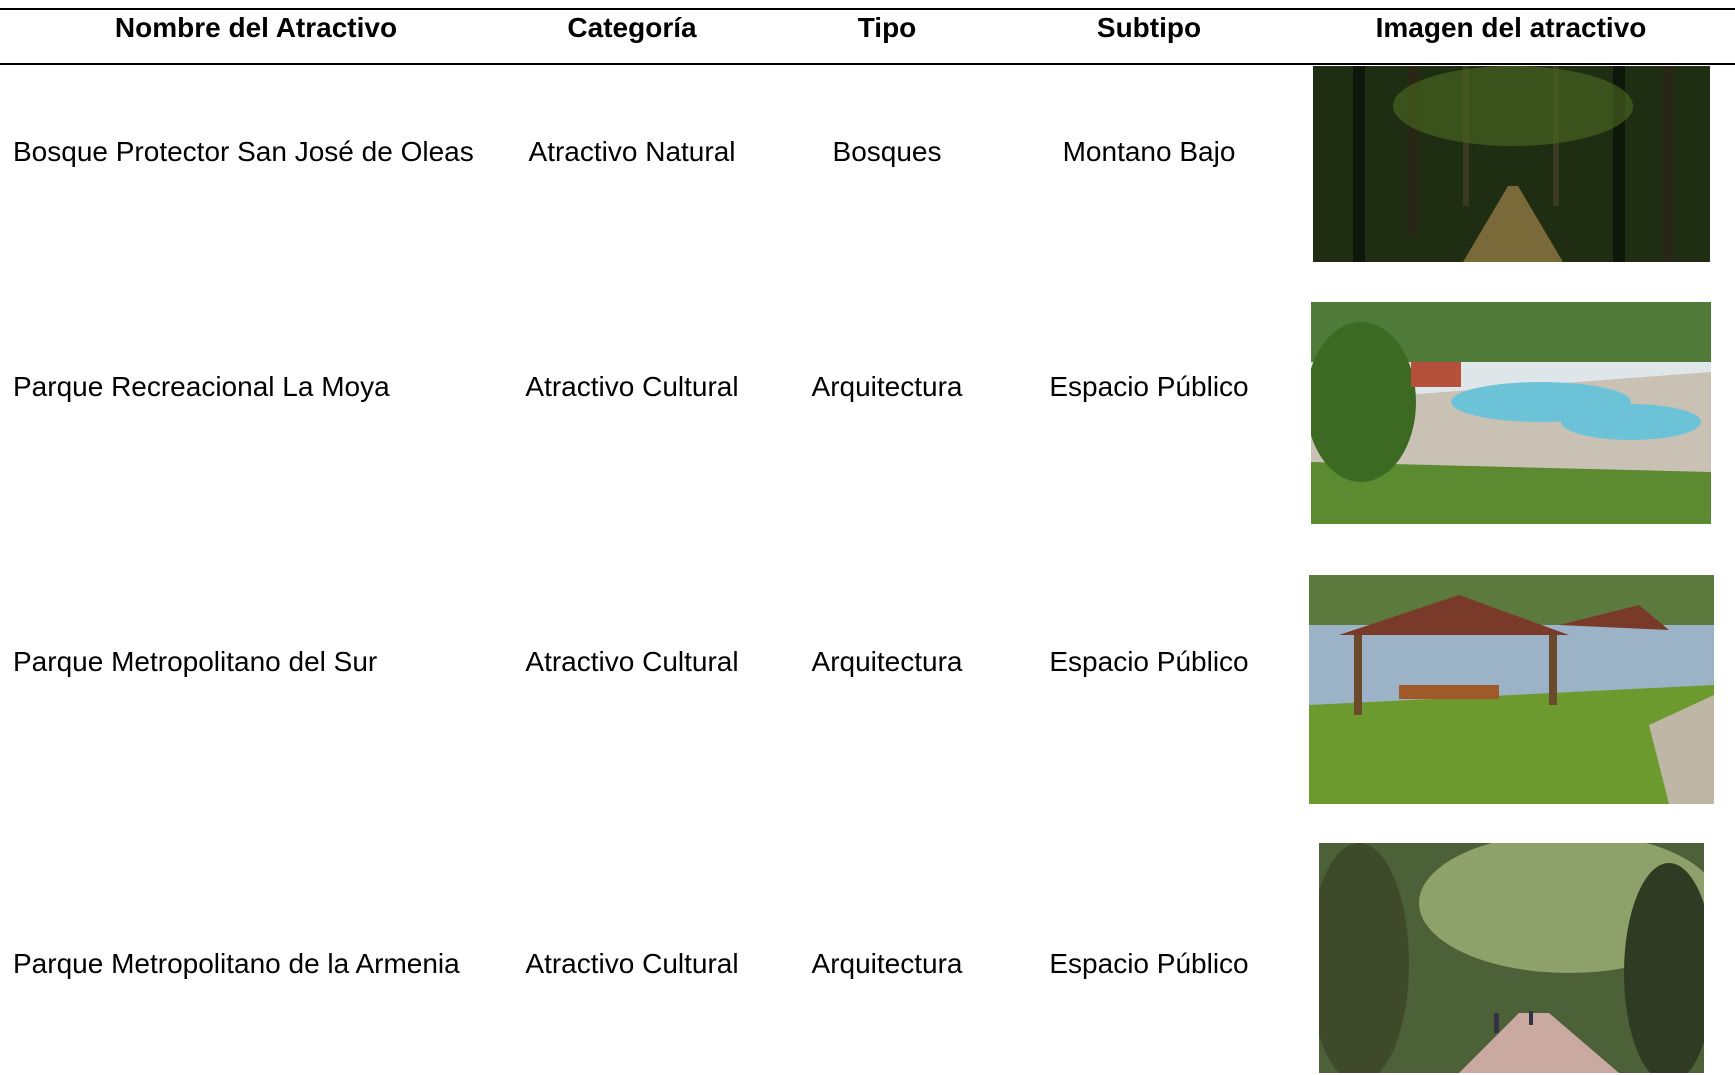  I want to click on attraction-name: Parque Recreacional La Moya, so click(201, 386).